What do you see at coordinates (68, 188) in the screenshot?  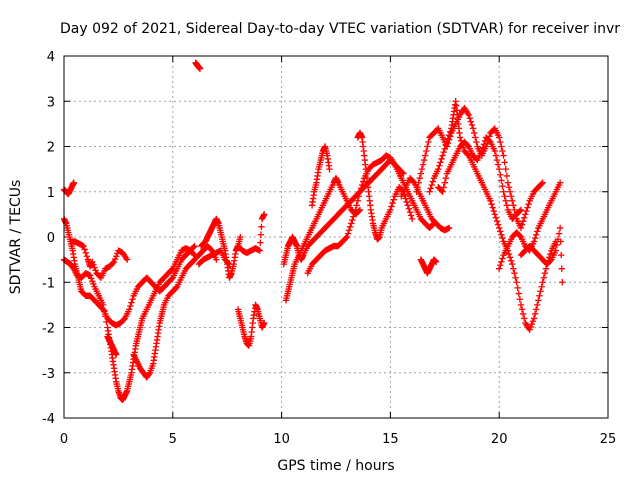 I see `series-D` at bounding box center [68, 188].